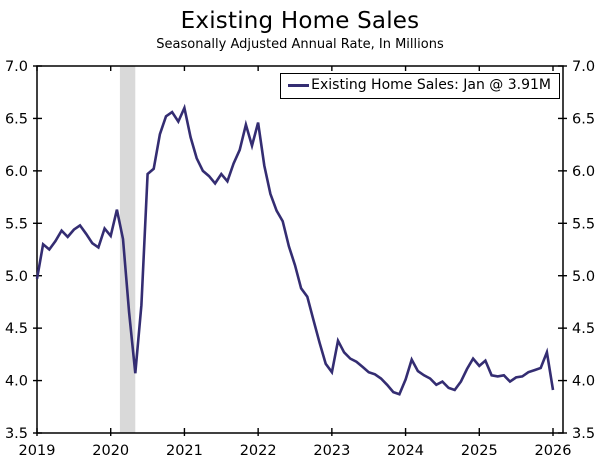 This screenshot has height=461, width=600. What do you see at coordinates (16, 277) in the screenshot?
I see `y-axis-label-left-5.0: 5.0` at bounding box center [16, 277].